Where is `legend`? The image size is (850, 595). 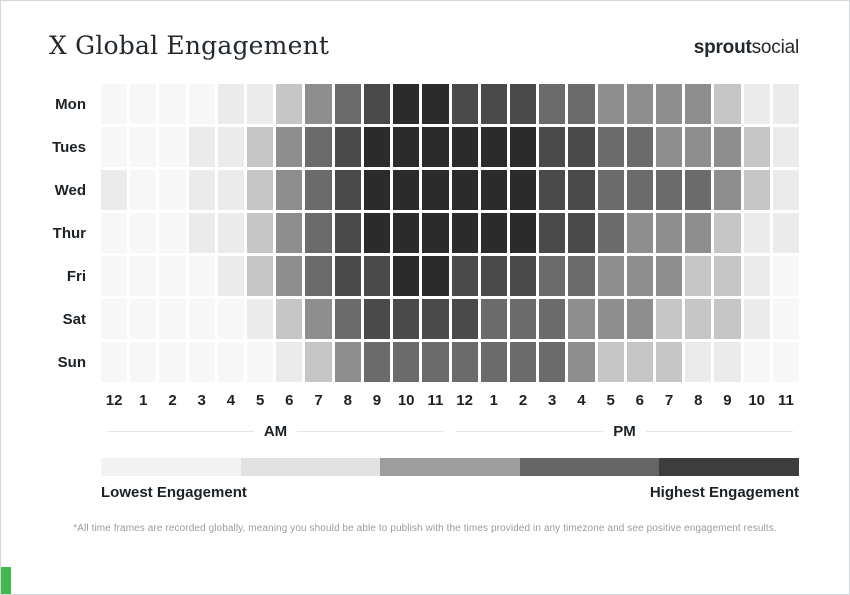 legend is located at coordinates (400, 467).